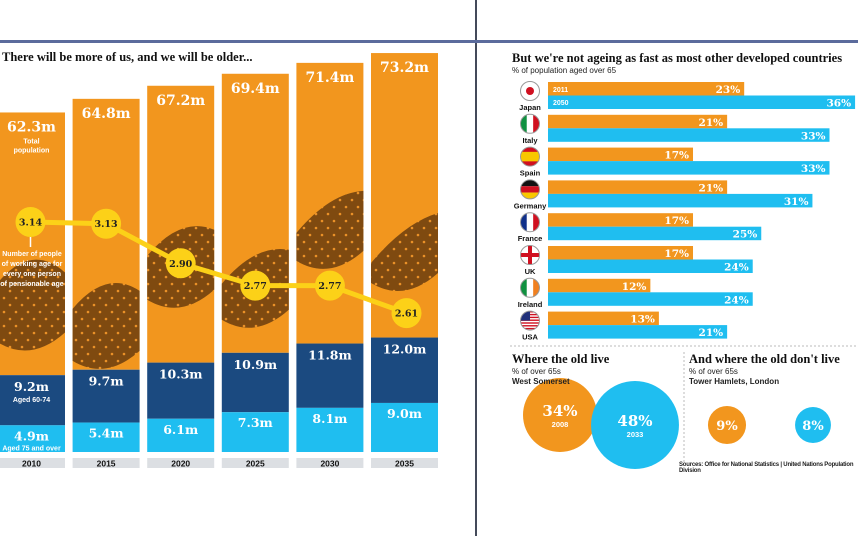 The width and height of the screenshot is (858, 536). Describe the element at coordinates (561, 359) in the screenshot. I see `bubbles-left-title: Where the old live` at that location.